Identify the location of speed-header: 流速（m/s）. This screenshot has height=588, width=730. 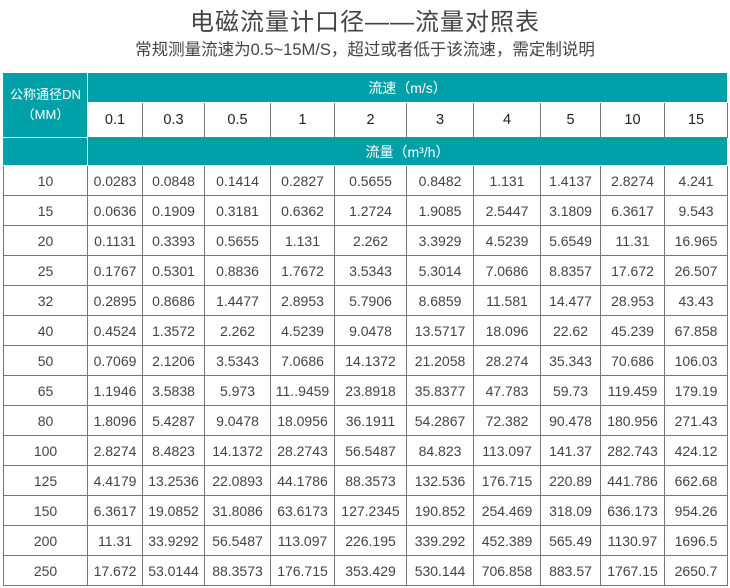
(407, 87).